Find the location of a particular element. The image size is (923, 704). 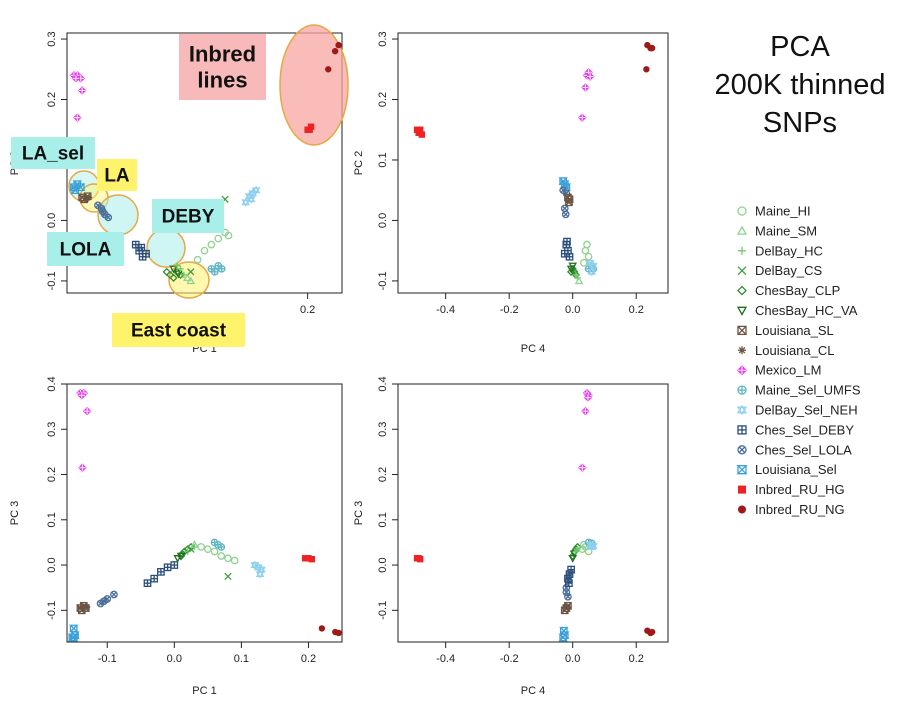

series-DelBay_Sel_NEH is located at coordinates (591, 267).